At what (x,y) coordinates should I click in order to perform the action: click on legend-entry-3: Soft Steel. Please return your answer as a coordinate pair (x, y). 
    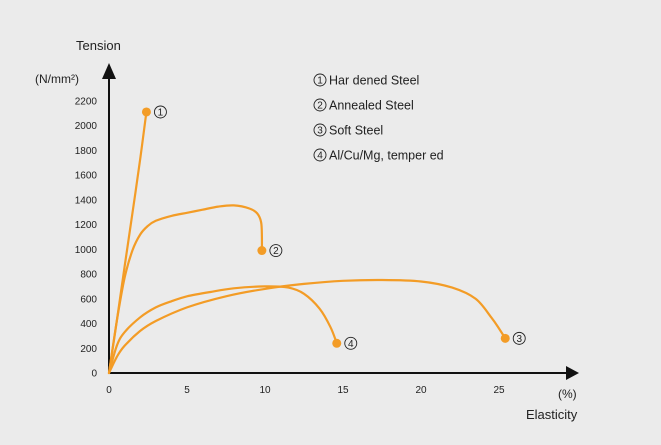
    Looking at the image, I should click on (356, 131).